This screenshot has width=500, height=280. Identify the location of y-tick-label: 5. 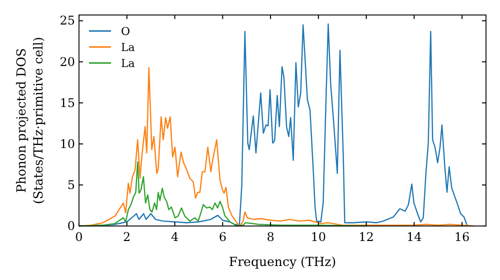
(71, 185).